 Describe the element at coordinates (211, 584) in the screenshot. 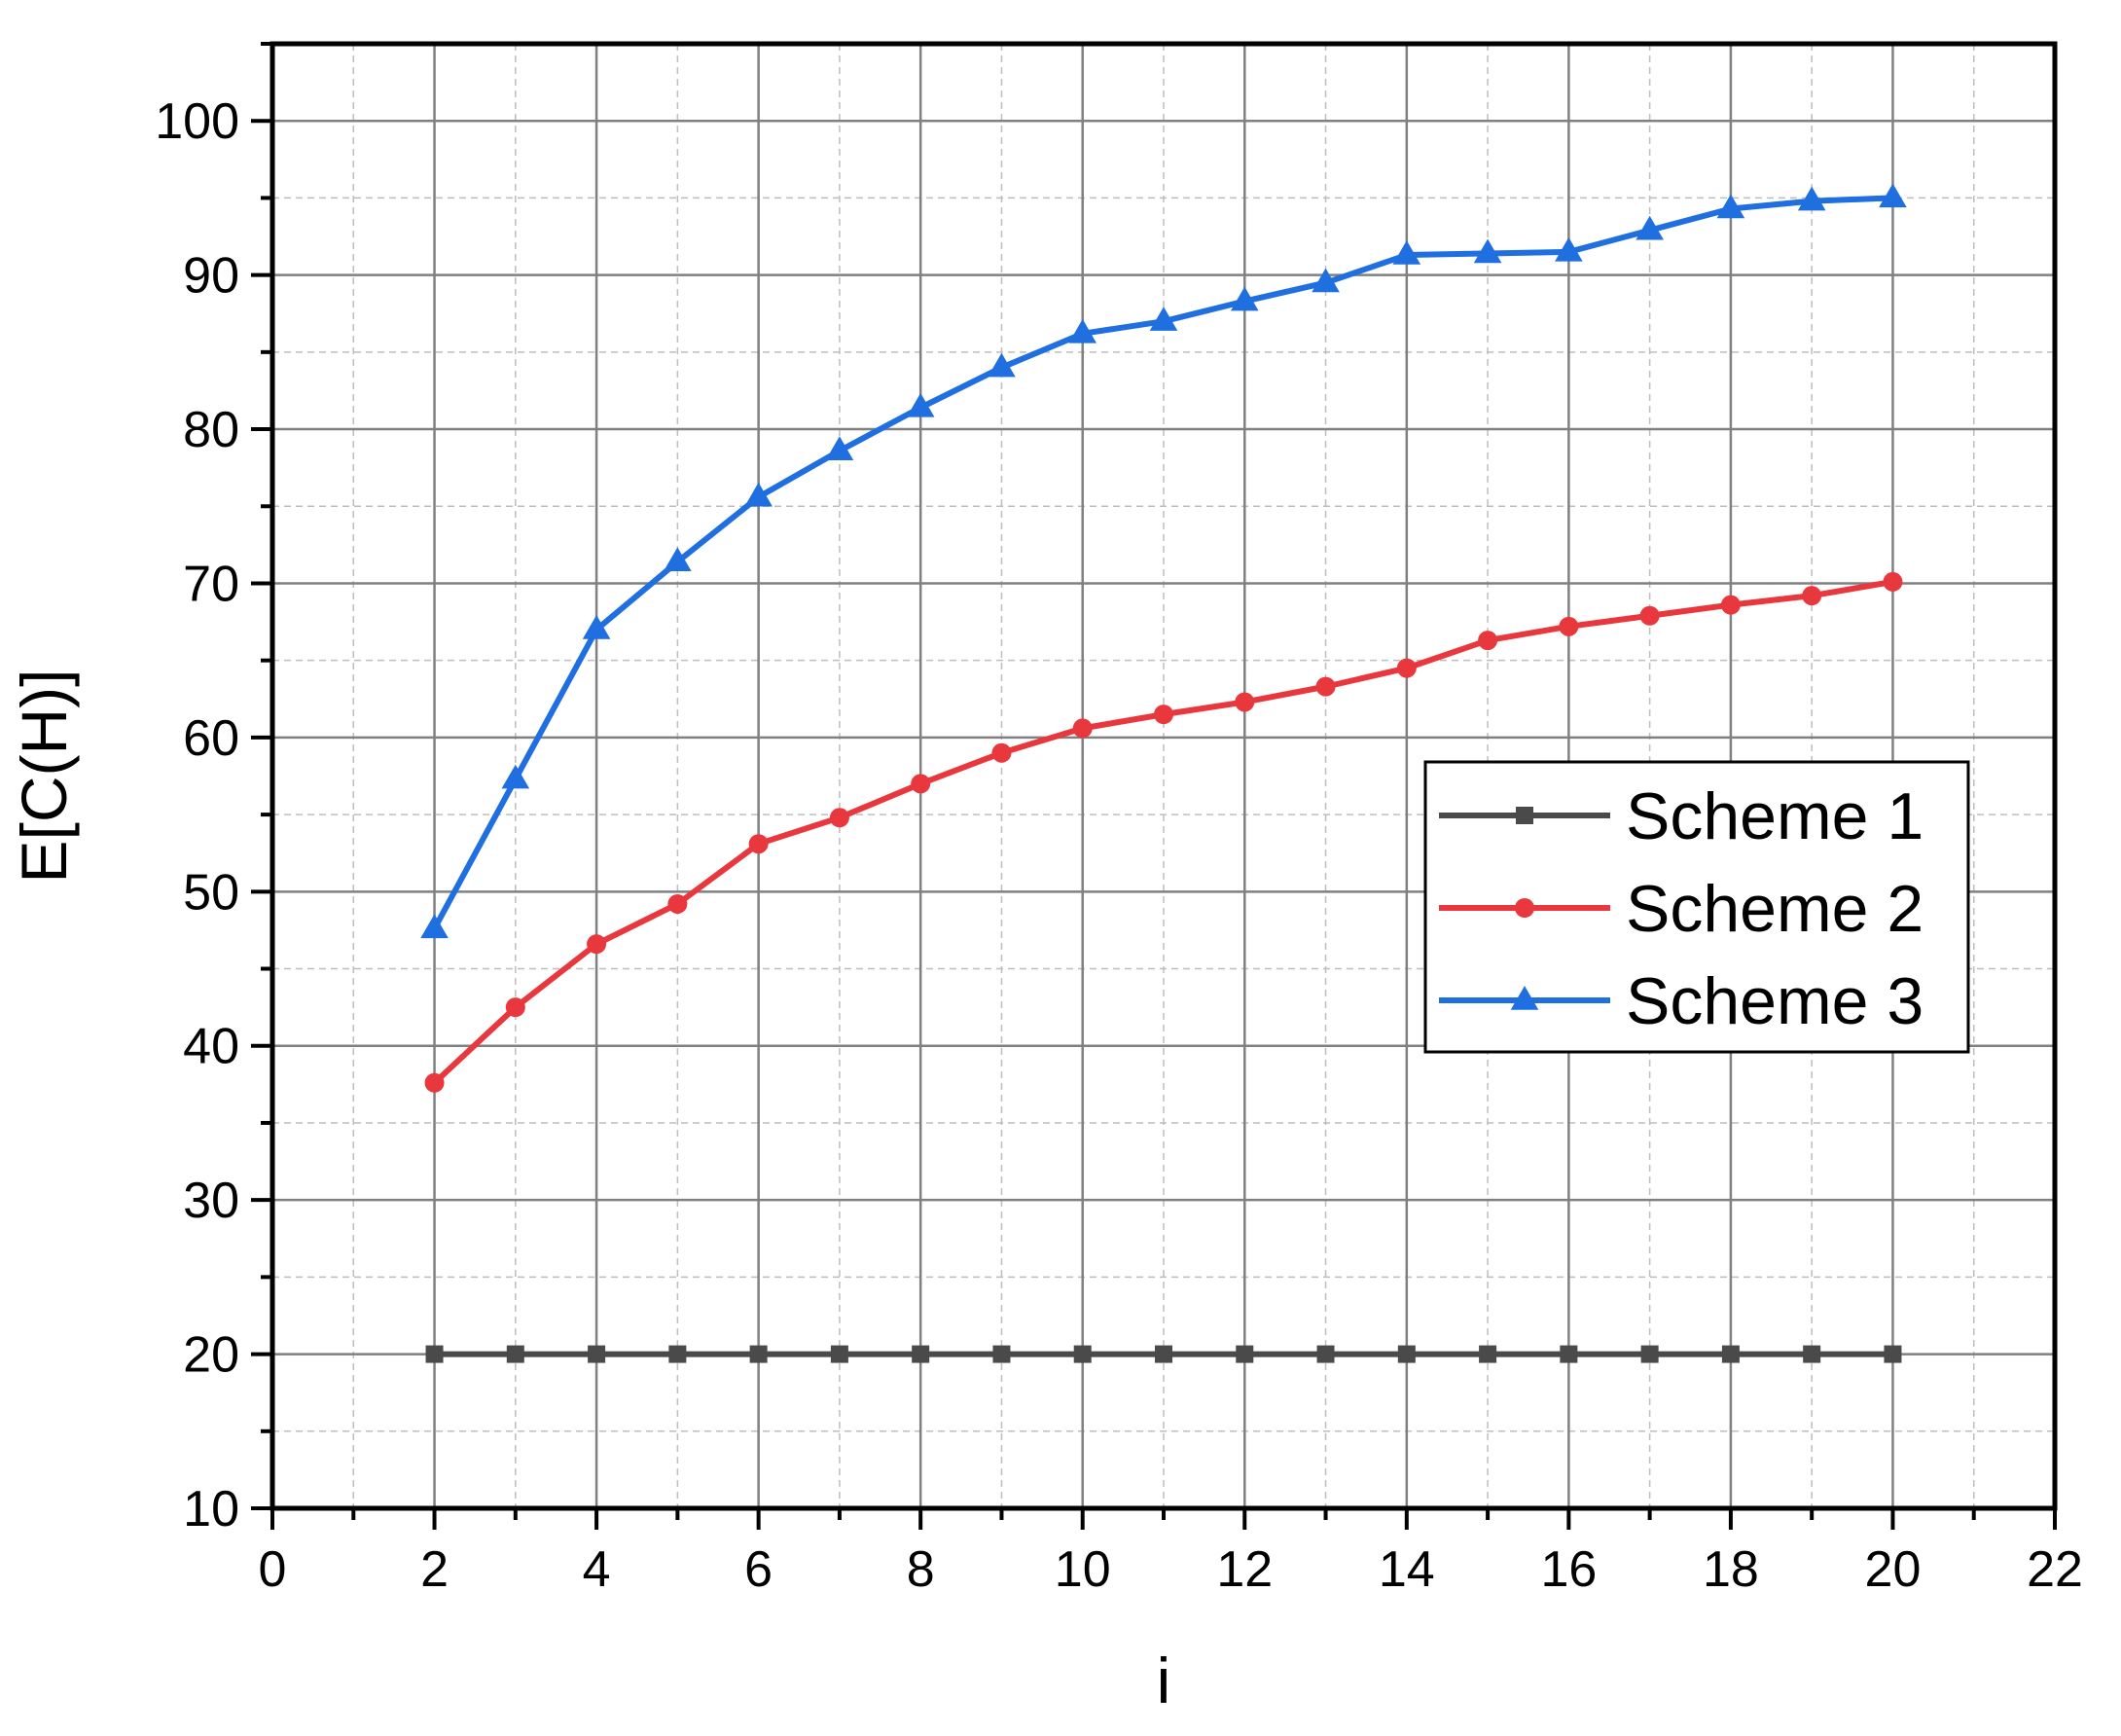

I see `y-tick-label: 70` at that location.